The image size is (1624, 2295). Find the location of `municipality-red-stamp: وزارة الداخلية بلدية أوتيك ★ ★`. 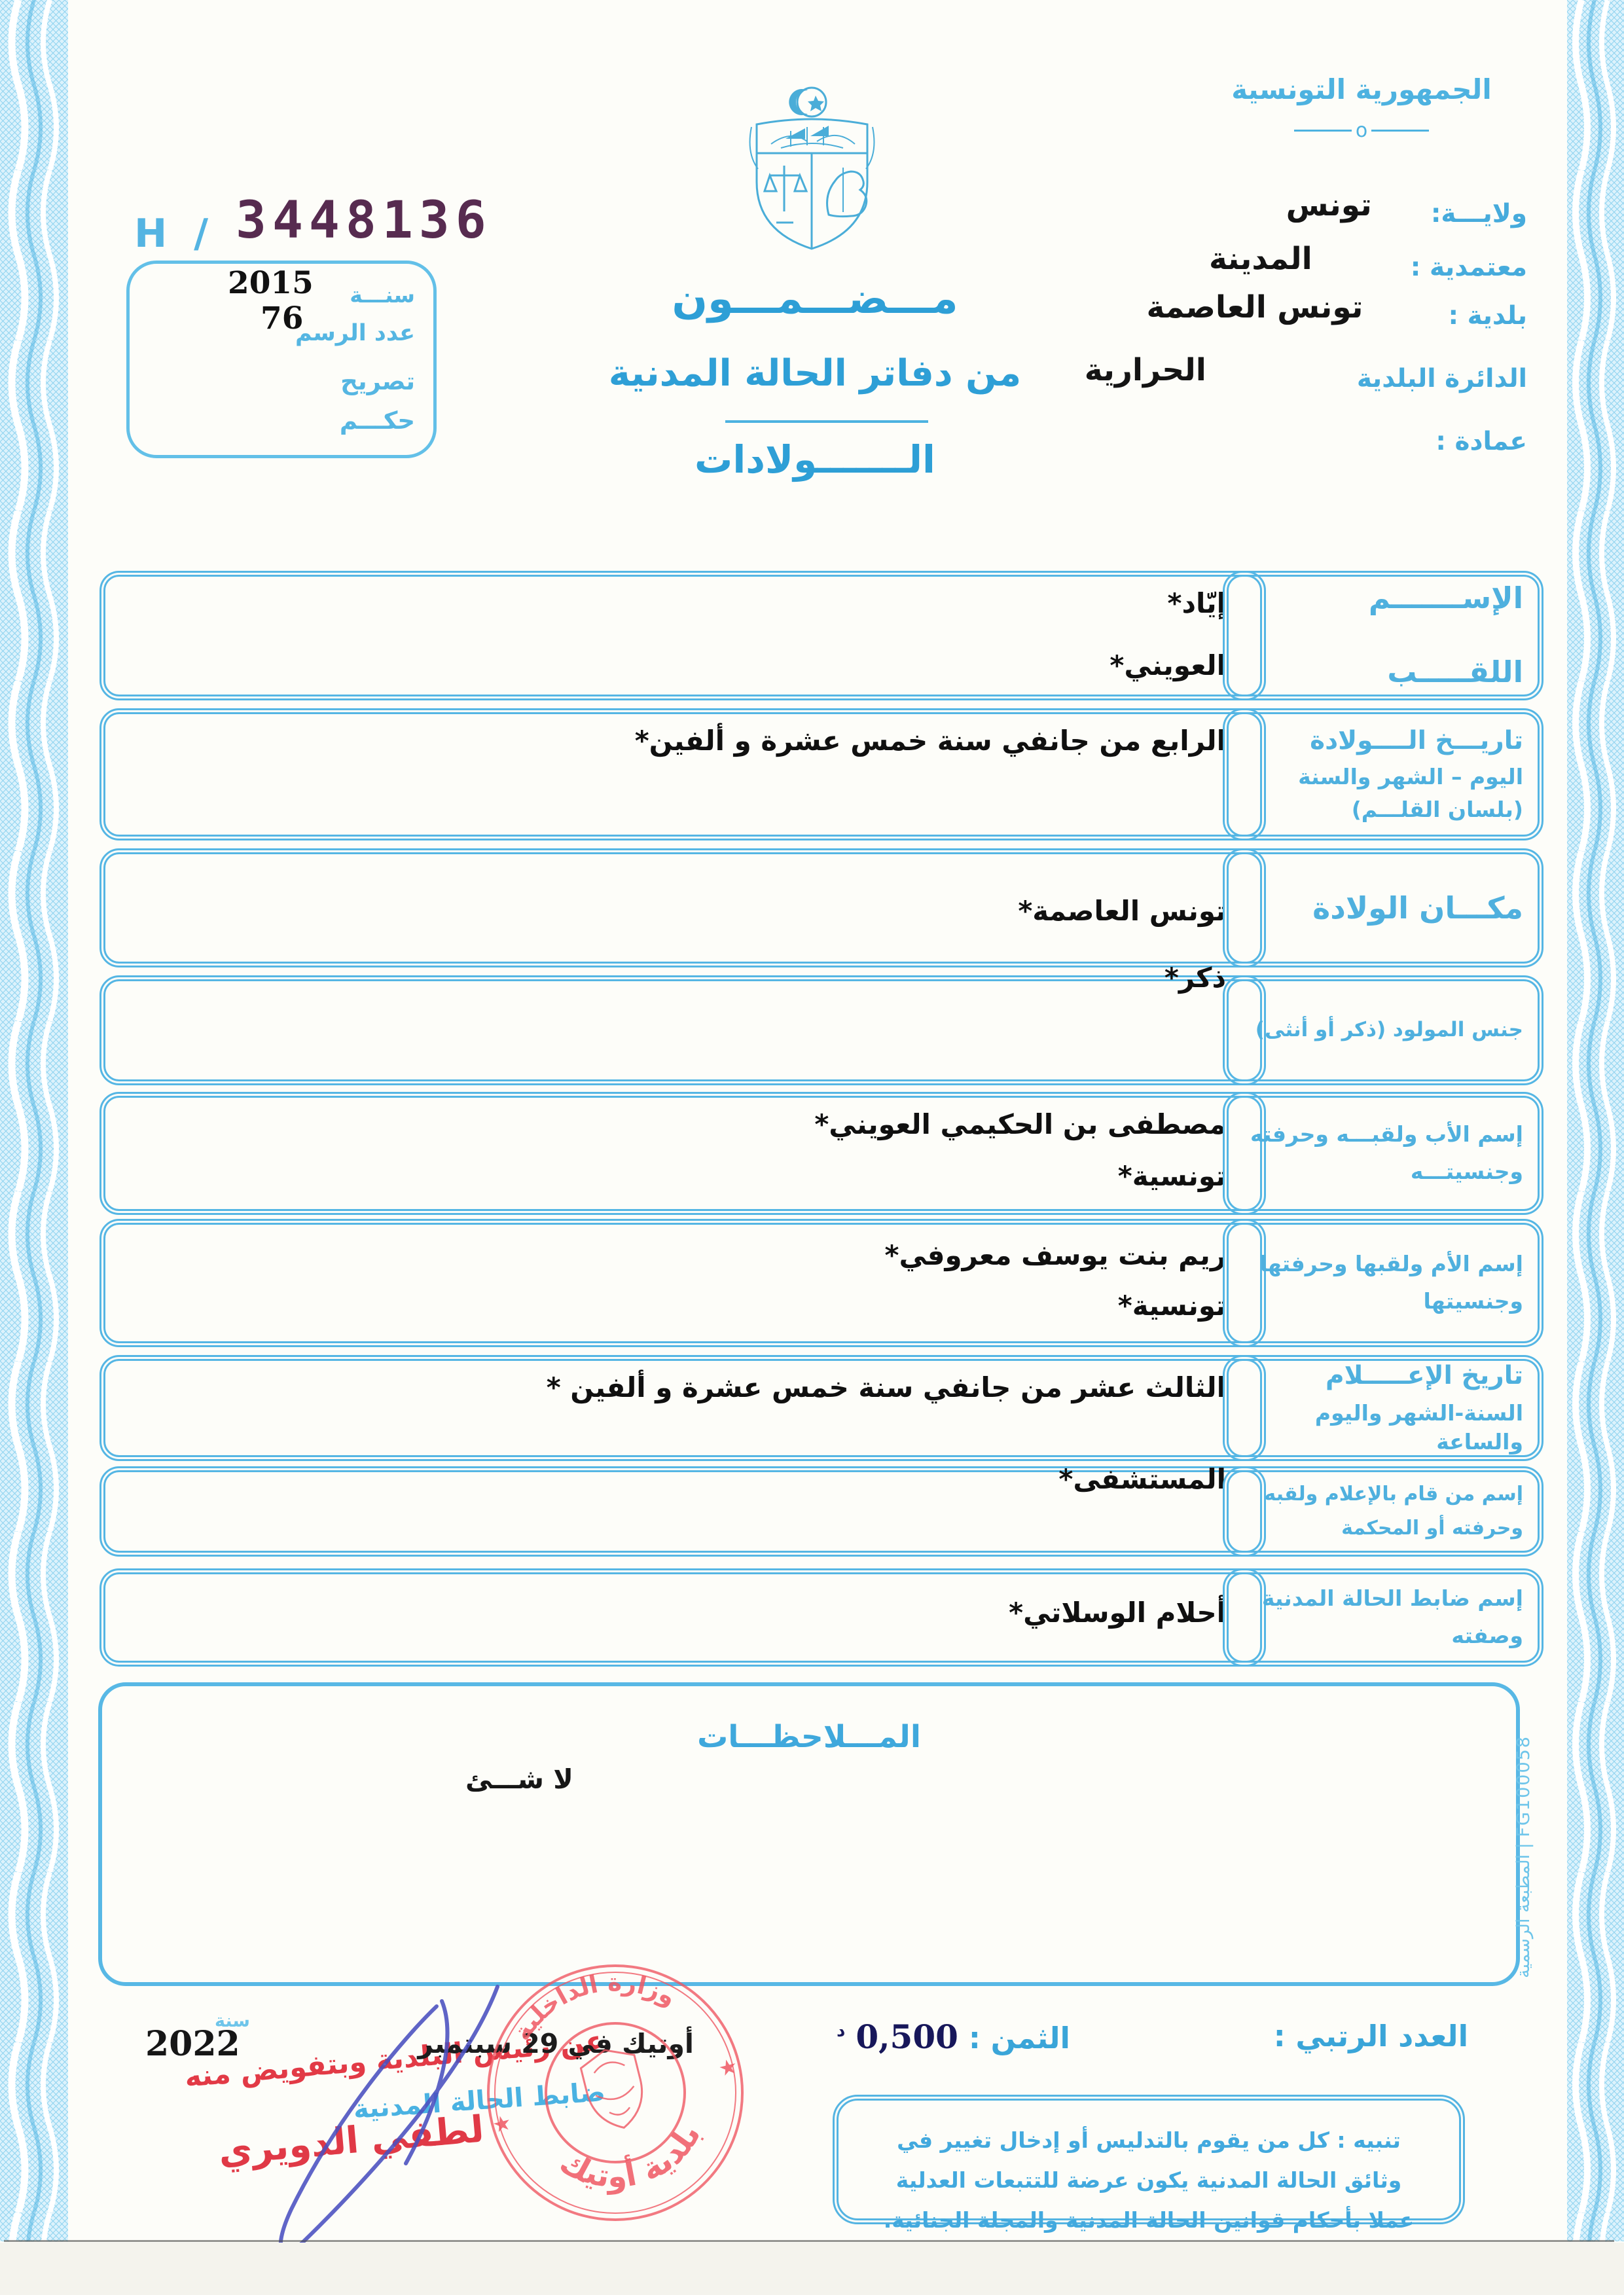

municipality-red-stamp: وزارة الداخلية بلدية أوتيك ★ ★ is located at coordinates (615, 2086).